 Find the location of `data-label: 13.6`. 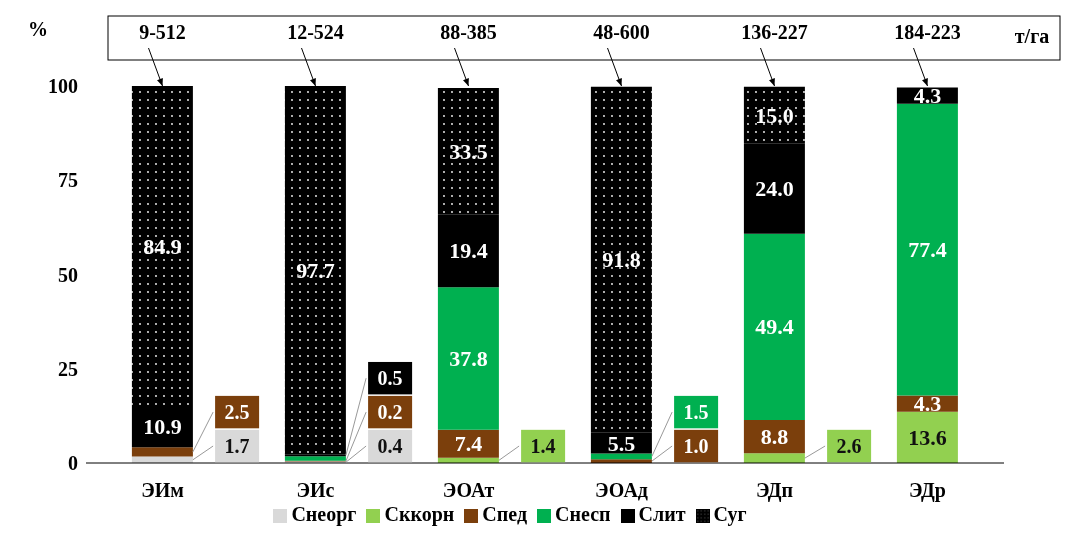

data-label: 13.6 is located at coordinates (927, 437).